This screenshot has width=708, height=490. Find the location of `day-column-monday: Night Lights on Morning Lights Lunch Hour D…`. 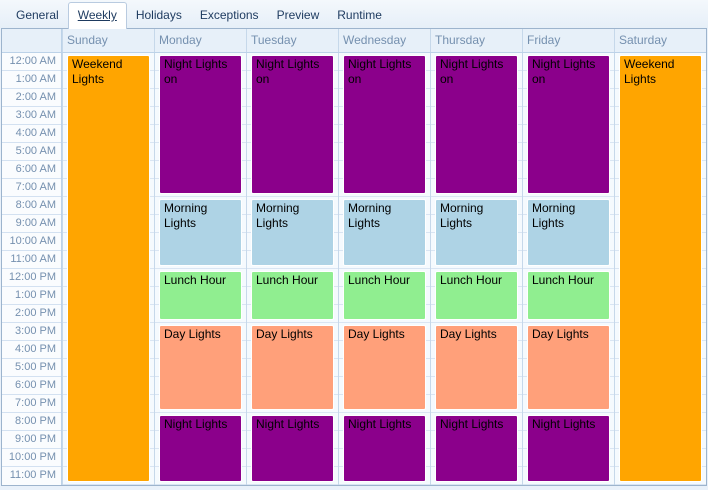

day-column-monday: Night Lights on Morning Lights Lunch Hour D… is located at coordinates (200, 269).